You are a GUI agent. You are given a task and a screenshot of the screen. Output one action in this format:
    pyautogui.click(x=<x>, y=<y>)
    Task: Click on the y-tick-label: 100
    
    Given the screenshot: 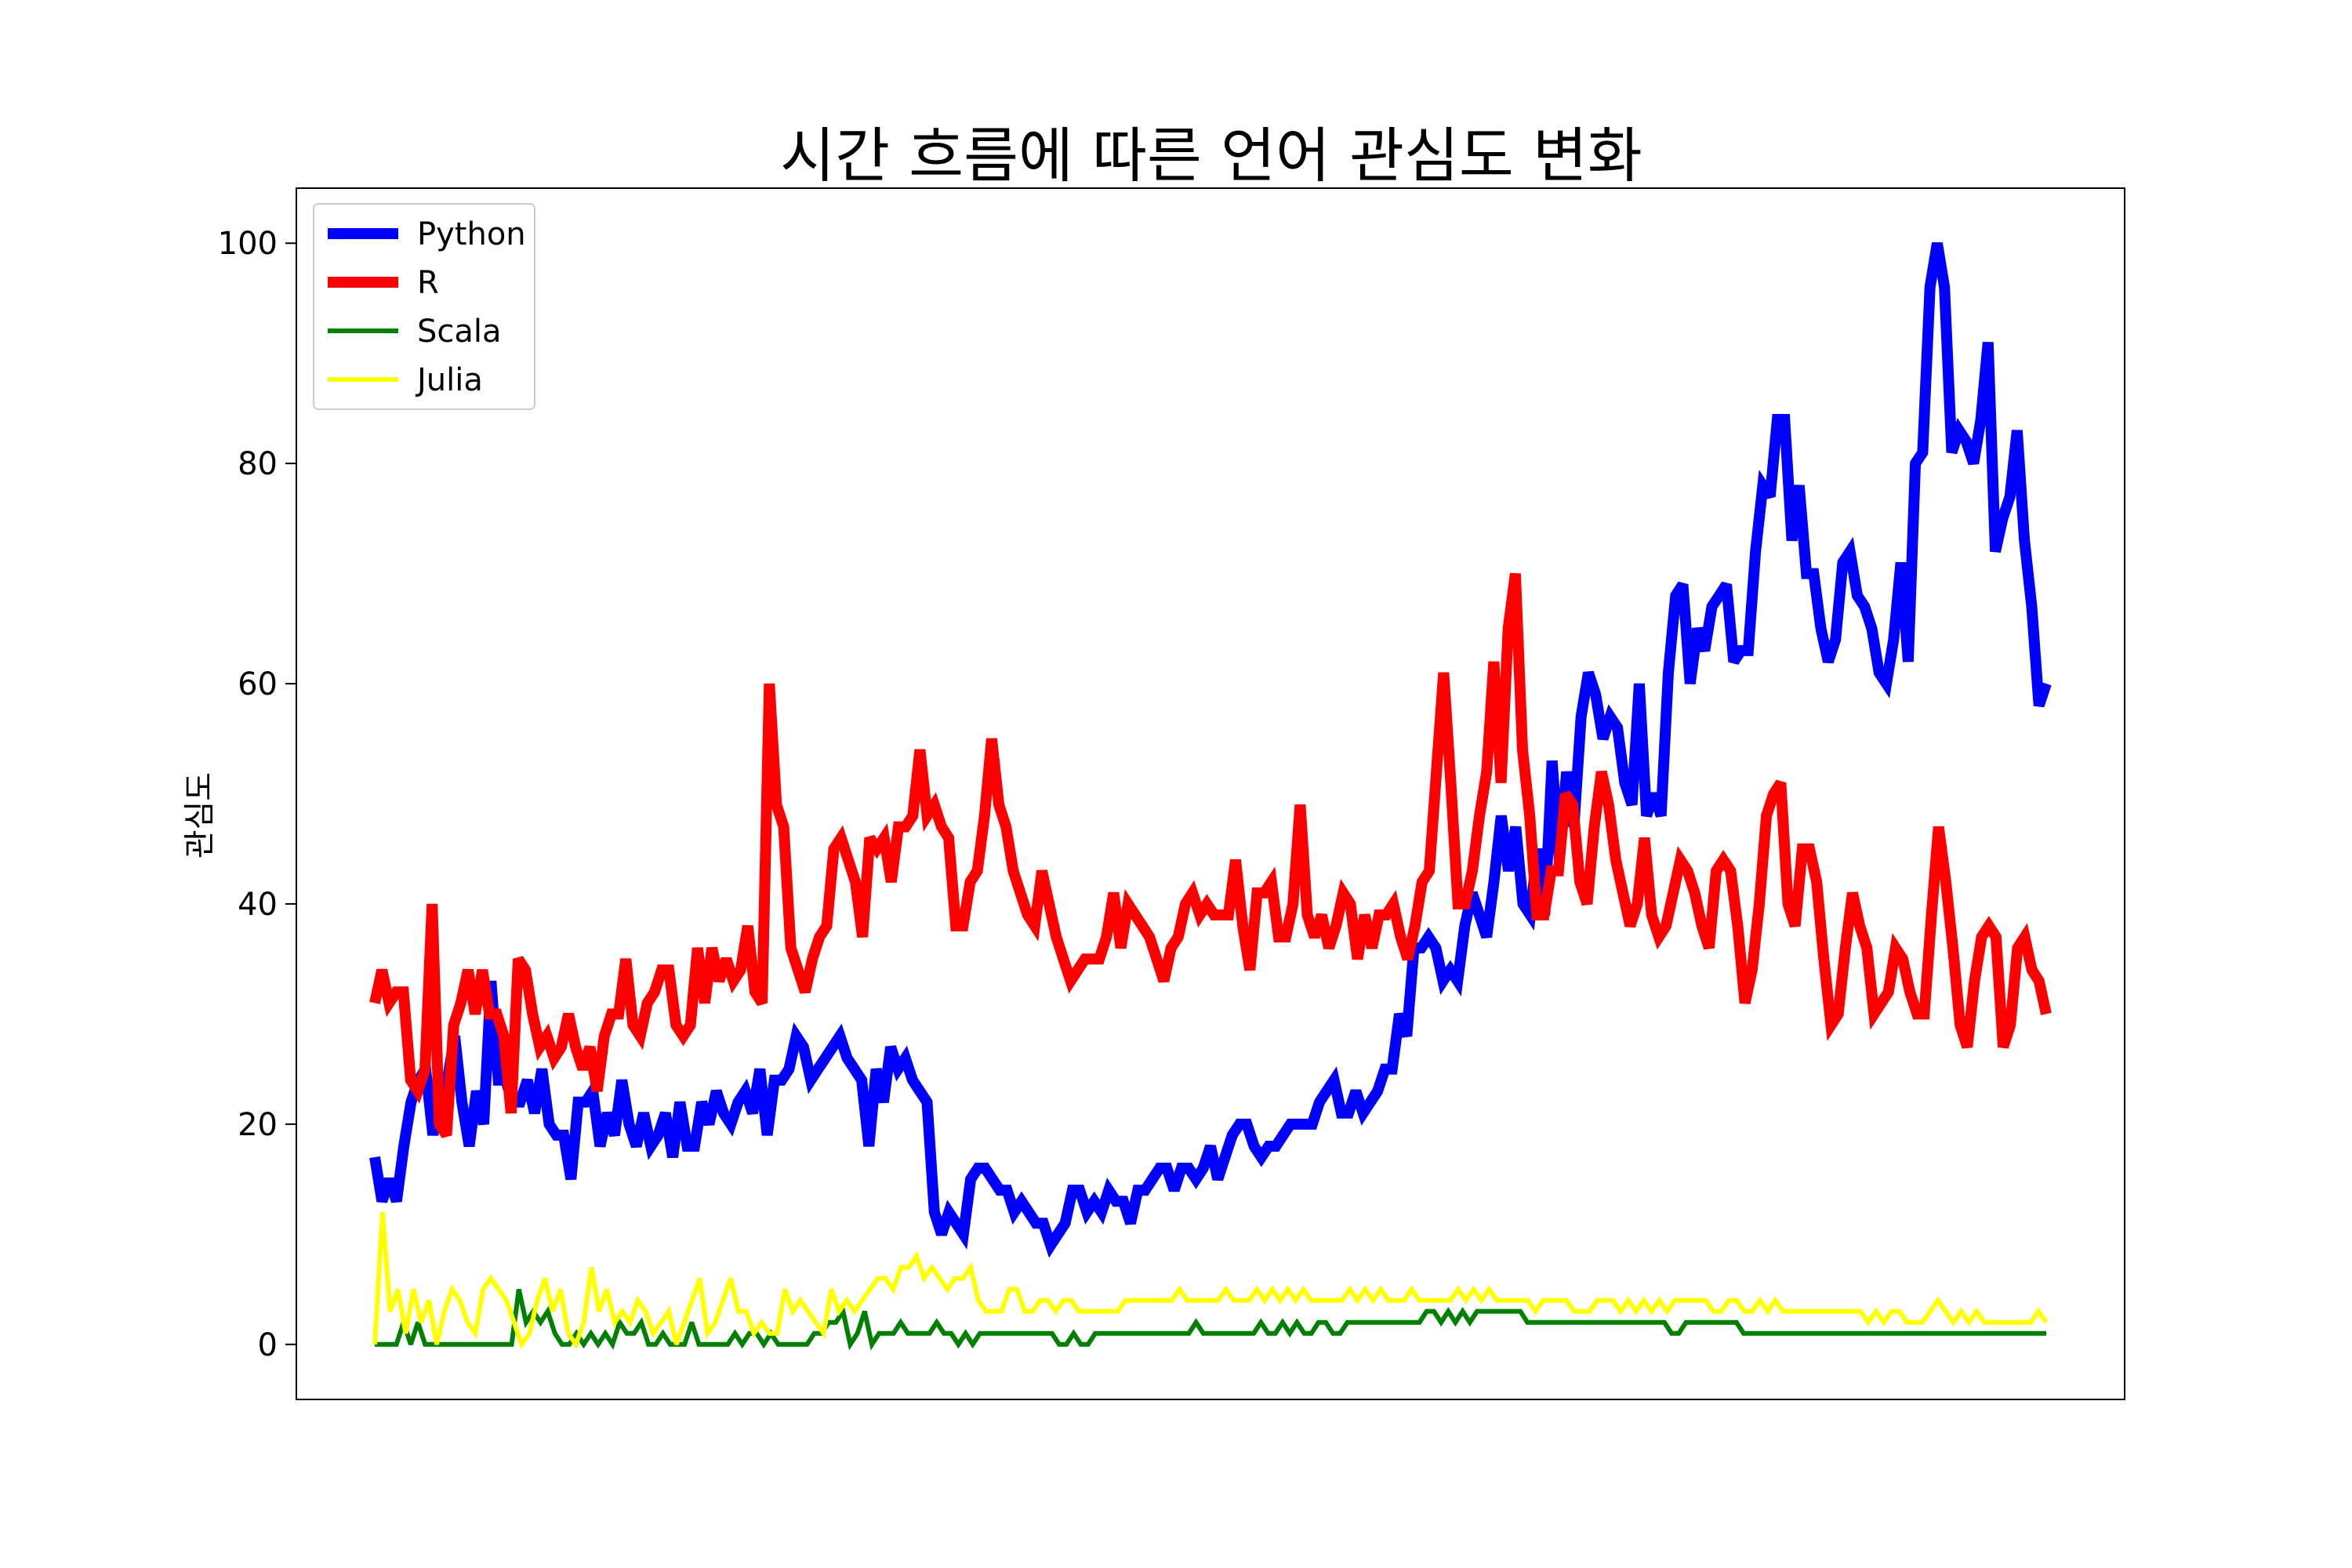 What is the action you would take?
    pyautogui.click(x=248, y=244)
    